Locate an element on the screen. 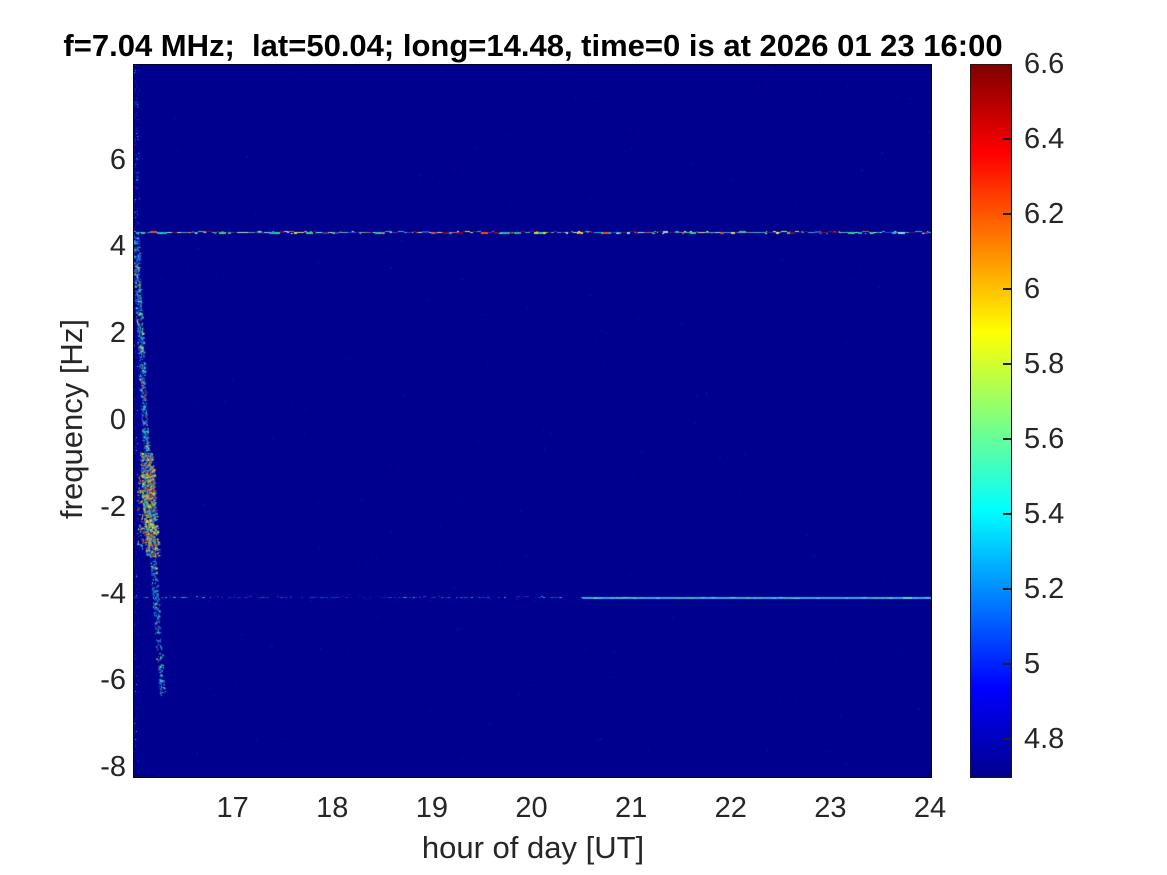 The width and height of the screenshot is (1167, 875). y-tick-label: 0 is located at coordinates (117, 420).